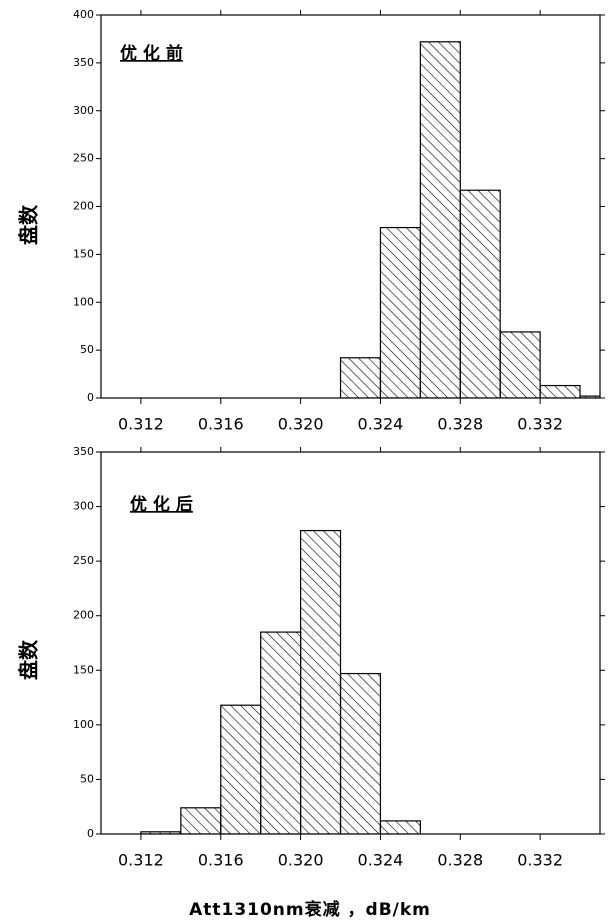 The width and height of the screenshot is (610, 924). What do you see at coordinates (151, 53) in the screenshot?
I see `annotation: 优 化 前` at bounding box center [151, 53].